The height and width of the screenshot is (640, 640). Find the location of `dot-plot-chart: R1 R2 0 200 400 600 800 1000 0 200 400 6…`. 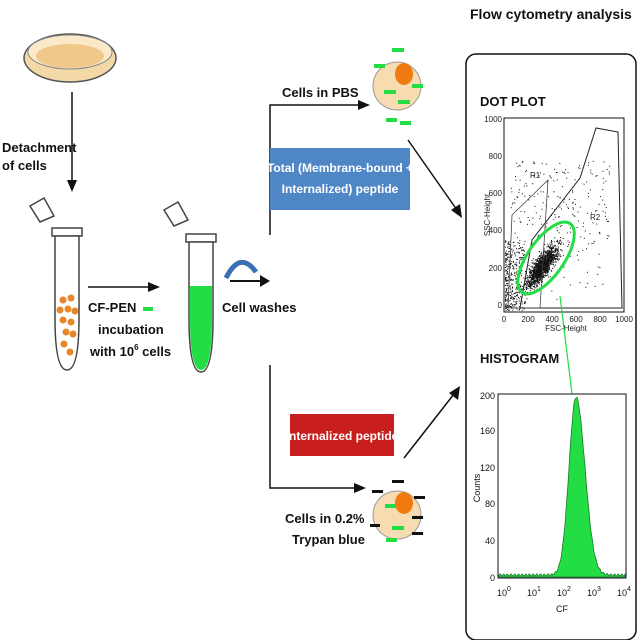

dot-plot-chart: R1 R2 0 200 400 600 800 1000 0 200 400 6… is located at coordinates (558, 224).